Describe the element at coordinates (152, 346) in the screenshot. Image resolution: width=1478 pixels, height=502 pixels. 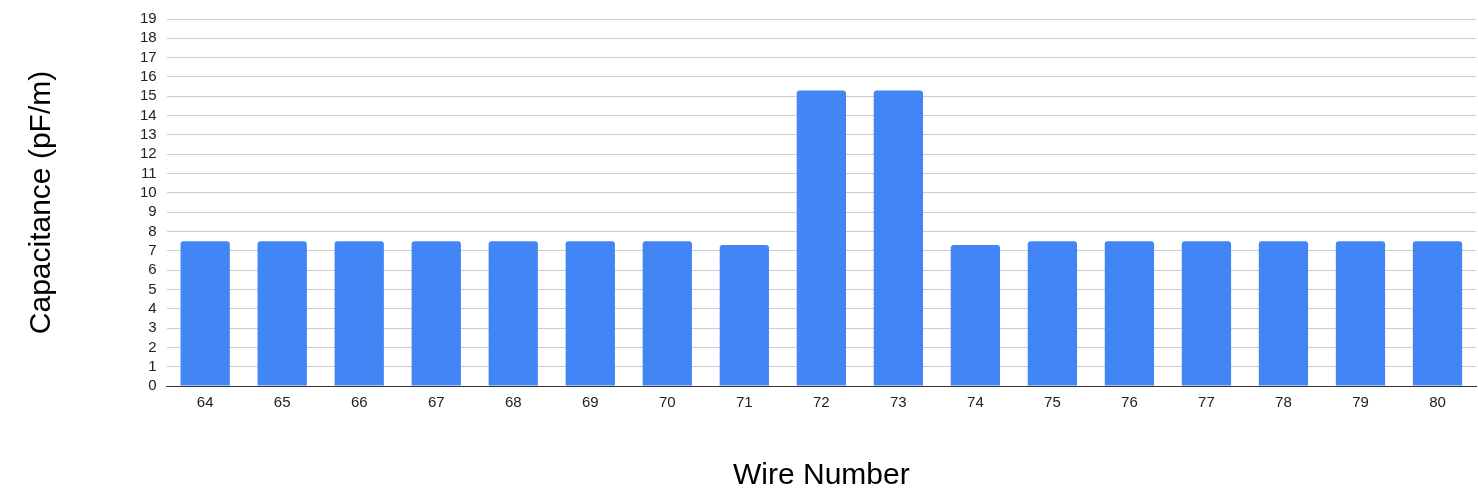
I see `y-tick-label: 2` at that location.